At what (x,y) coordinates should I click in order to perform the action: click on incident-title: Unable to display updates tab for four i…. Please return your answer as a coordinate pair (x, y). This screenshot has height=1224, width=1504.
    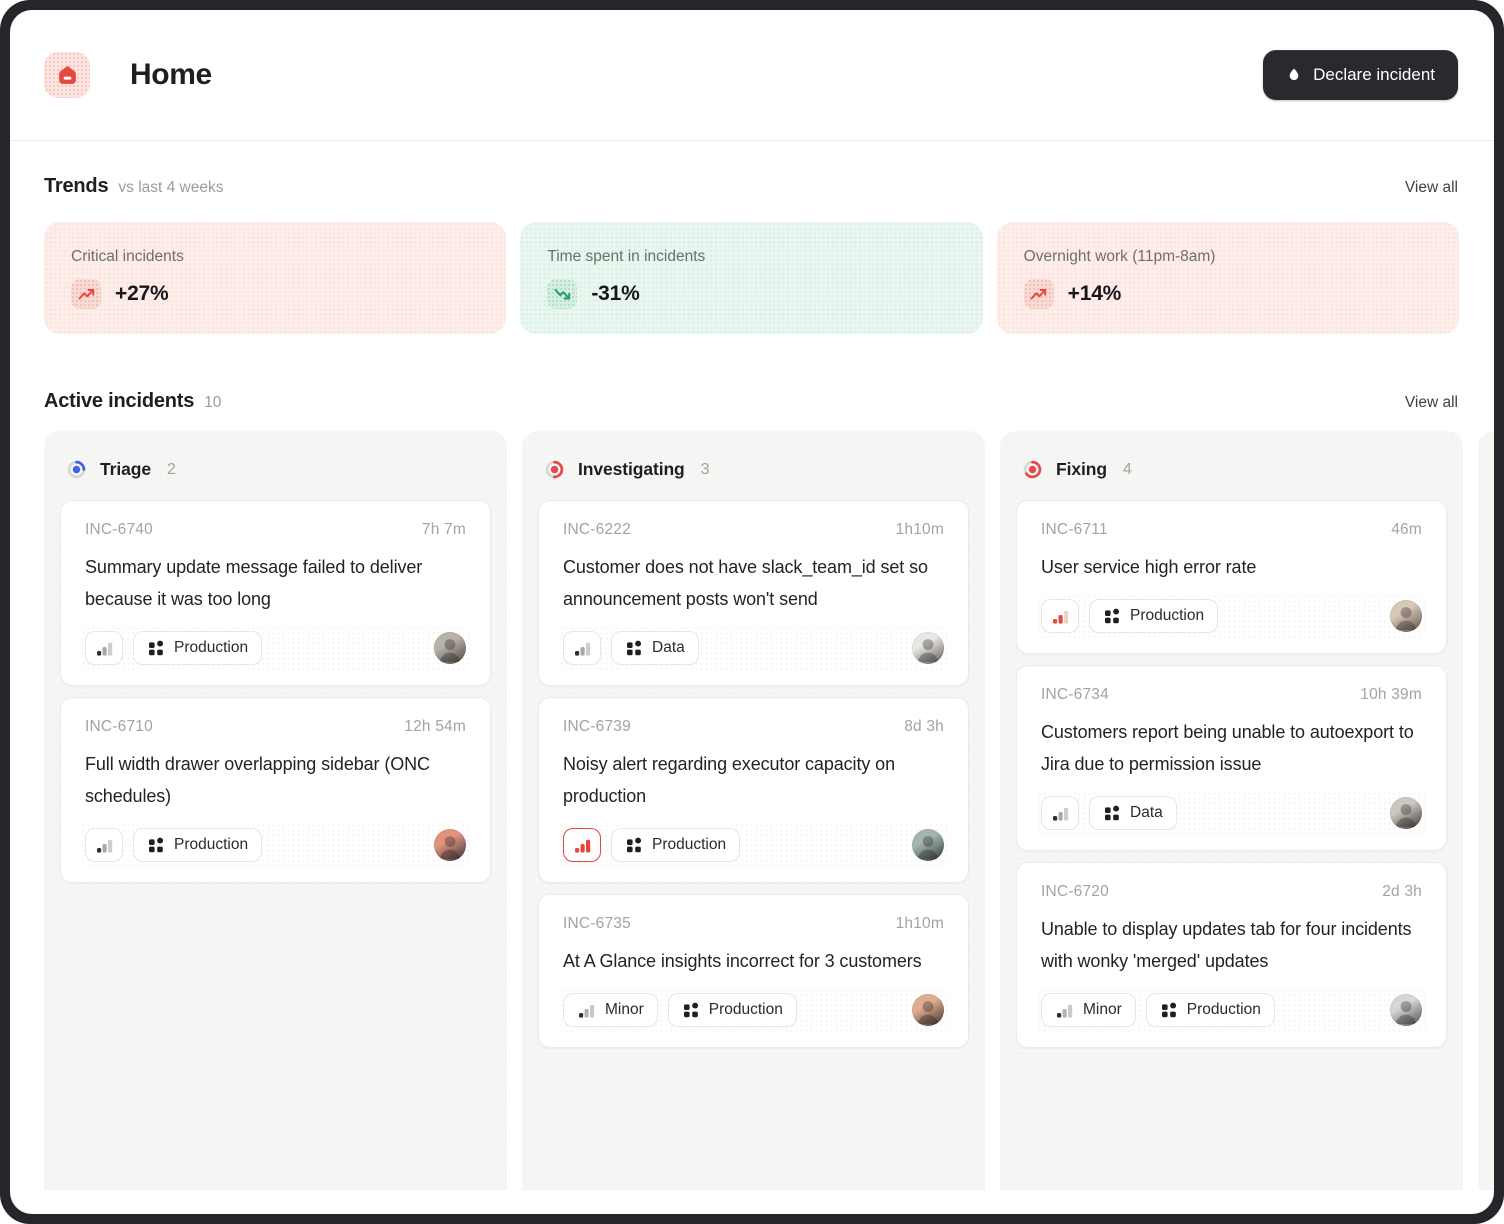
    Looking at the image, I should click on (1226, 945).